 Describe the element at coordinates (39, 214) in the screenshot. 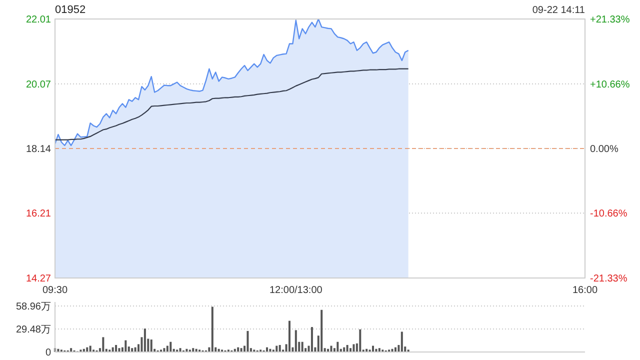

I see `y-tick-label: 16.21` at that location.